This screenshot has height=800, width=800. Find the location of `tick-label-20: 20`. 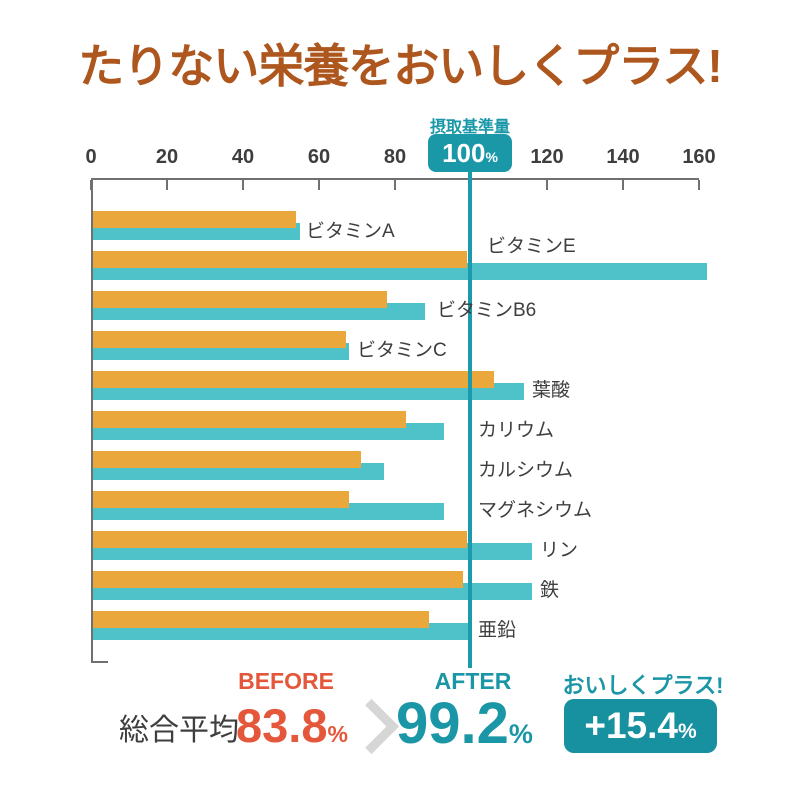

tick-label-20: 20 is located at coordinates (167, 157).